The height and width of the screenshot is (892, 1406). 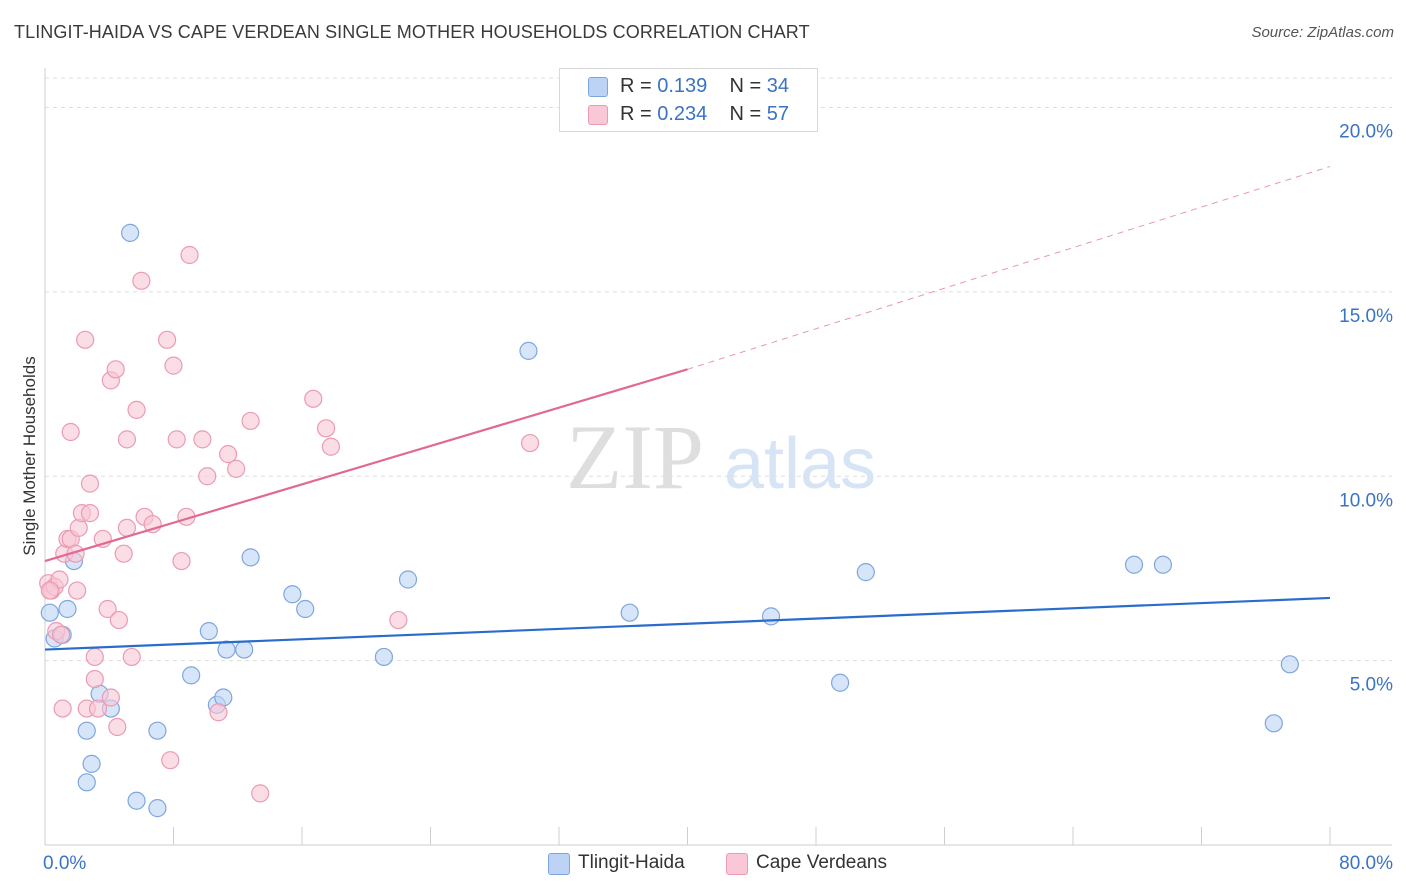 I want to click on trend-line-cape-verdeans-extension, so click(x=1009, y=268).